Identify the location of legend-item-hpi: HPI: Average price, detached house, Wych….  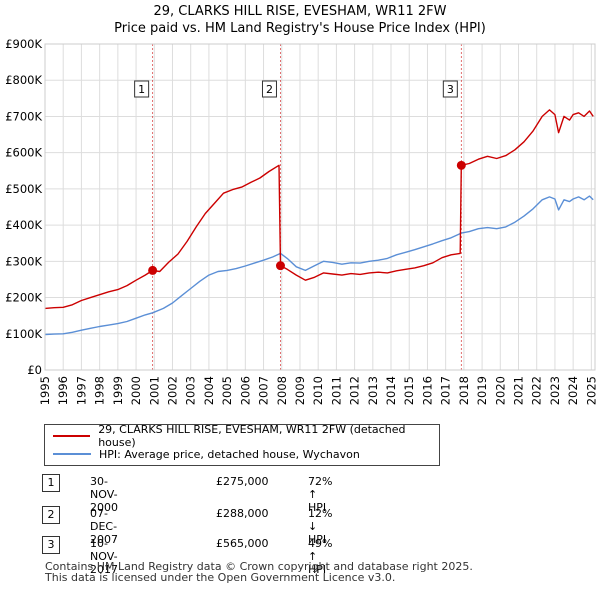
(206, 454).